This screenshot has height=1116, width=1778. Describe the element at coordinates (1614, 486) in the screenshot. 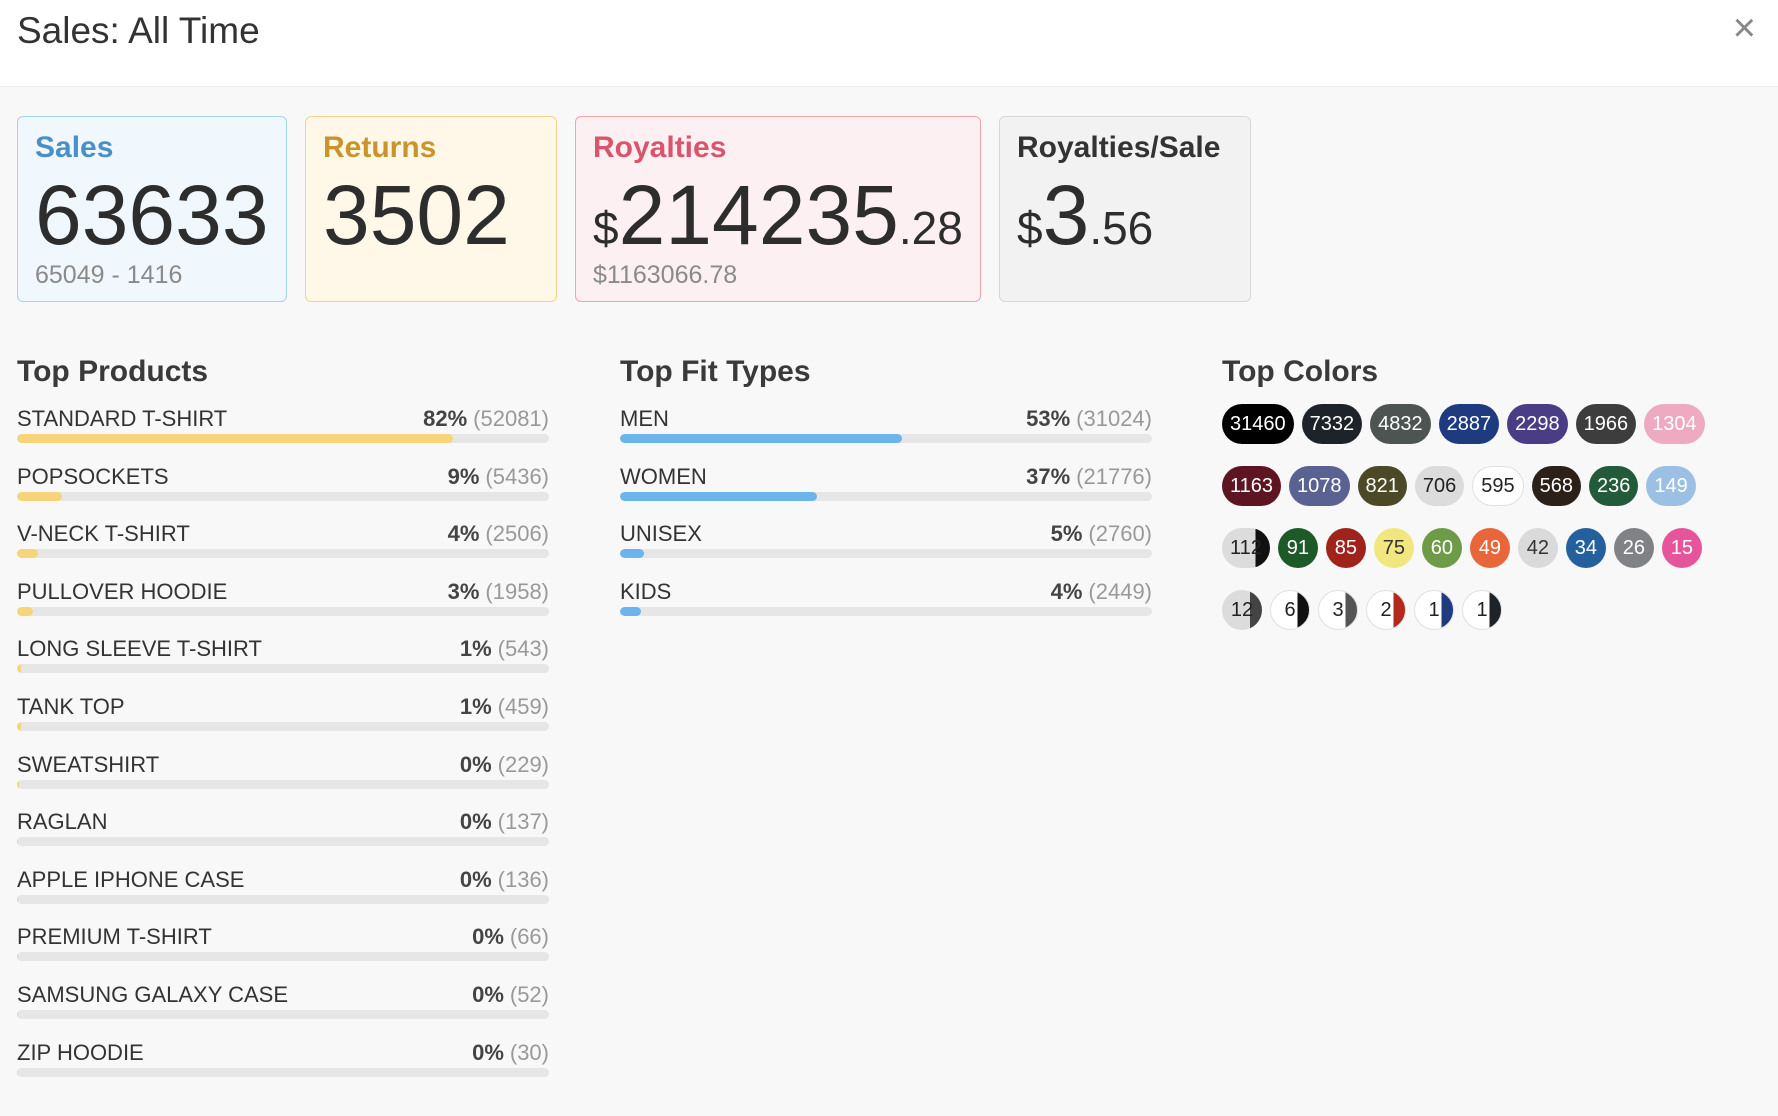

I see `color-swatch: 236` at that location.